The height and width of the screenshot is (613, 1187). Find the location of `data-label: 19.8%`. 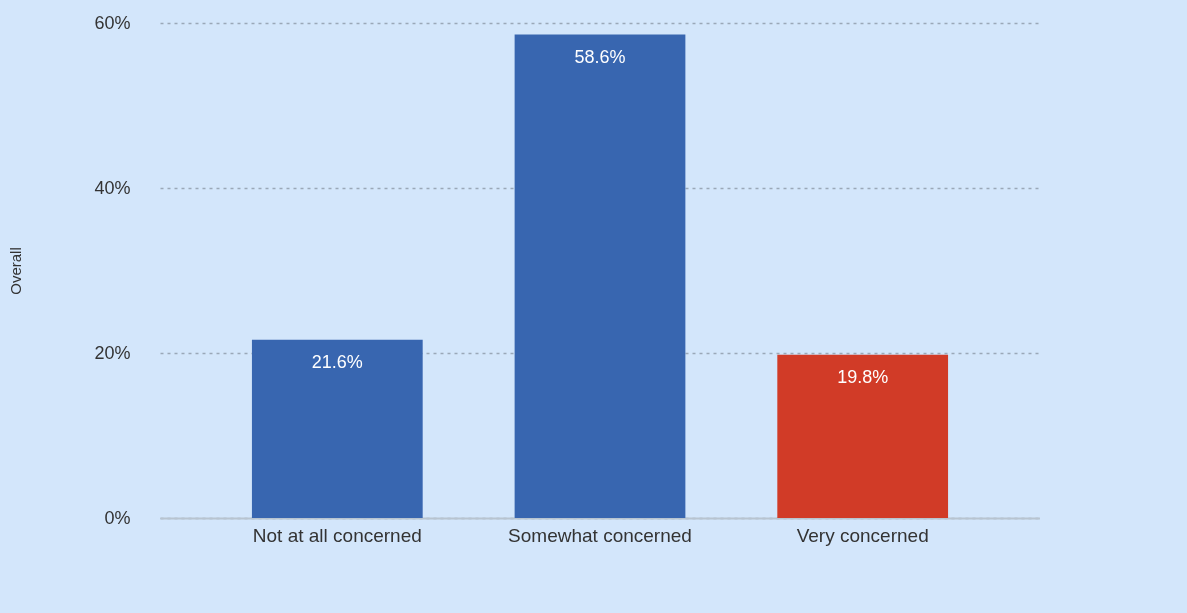

data-label: 19.8% is located at coordinates (863, 376).